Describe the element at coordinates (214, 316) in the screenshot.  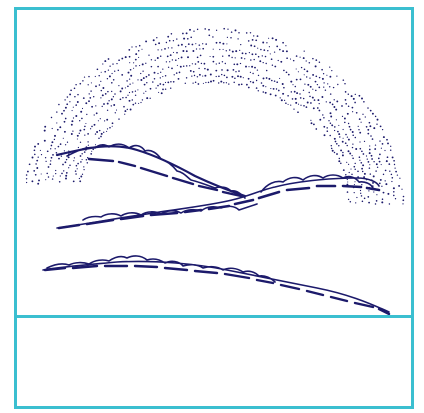
I see `frame-divider` at that location.